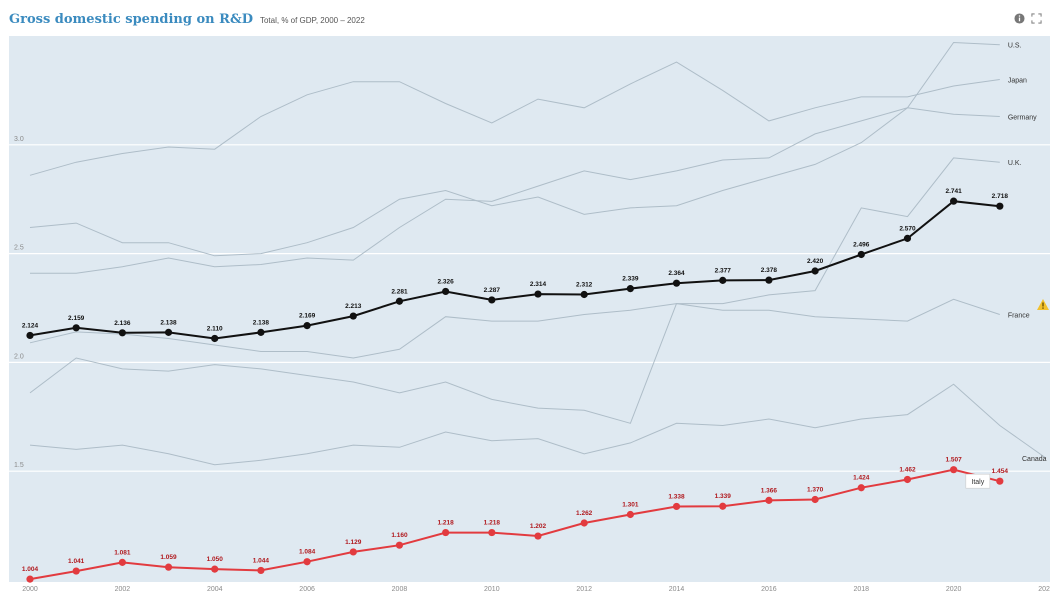  I want to click on selected-data-label: 1.160, so click(399, 535).